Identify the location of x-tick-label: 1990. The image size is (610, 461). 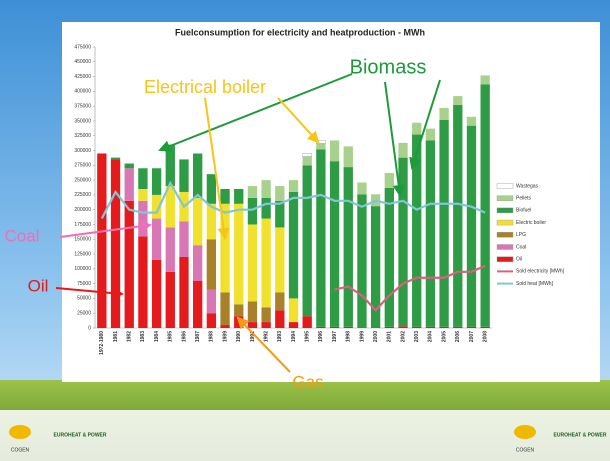
(239, 336).